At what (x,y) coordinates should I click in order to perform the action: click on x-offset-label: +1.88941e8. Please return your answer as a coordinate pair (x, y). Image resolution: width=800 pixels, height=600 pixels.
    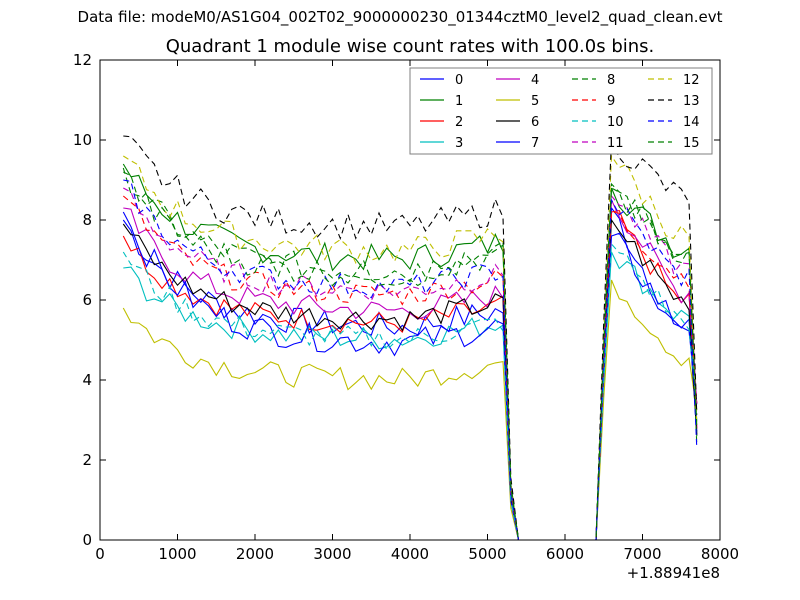
    Looking at the image, I should click on (673, 573).